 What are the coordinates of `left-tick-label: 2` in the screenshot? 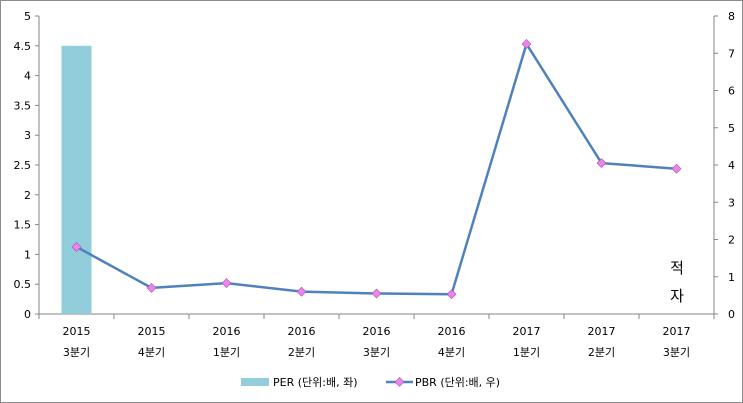 It's located at (27, 195).